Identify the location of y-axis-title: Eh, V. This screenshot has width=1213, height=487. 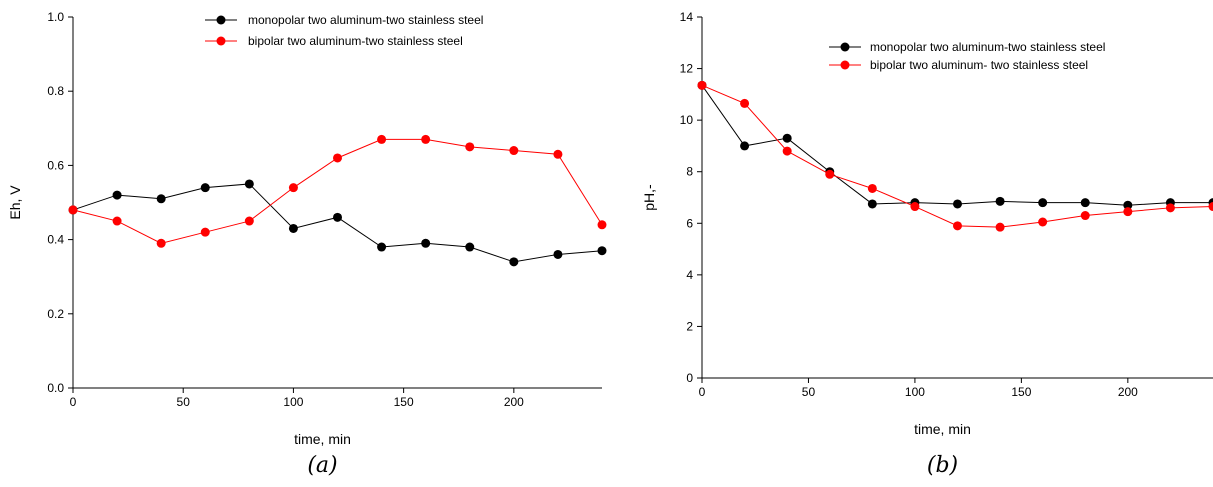
(15, 202).